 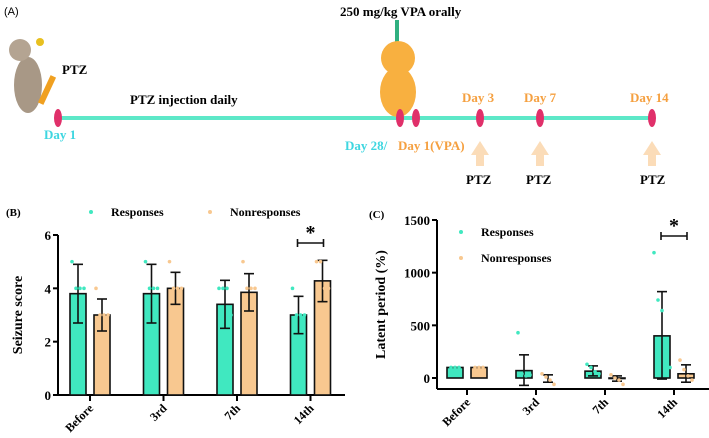 I want to click on x-tick-label: 7th, so click(x=232, y=412).